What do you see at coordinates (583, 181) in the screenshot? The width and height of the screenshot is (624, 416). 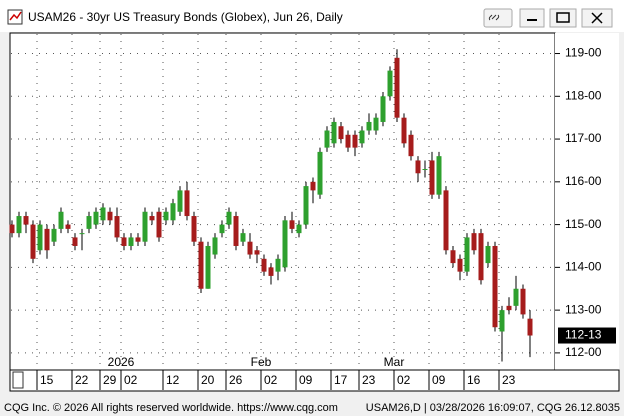 I see `y-tick-label: 116-00` at bounding box center [583, 181].